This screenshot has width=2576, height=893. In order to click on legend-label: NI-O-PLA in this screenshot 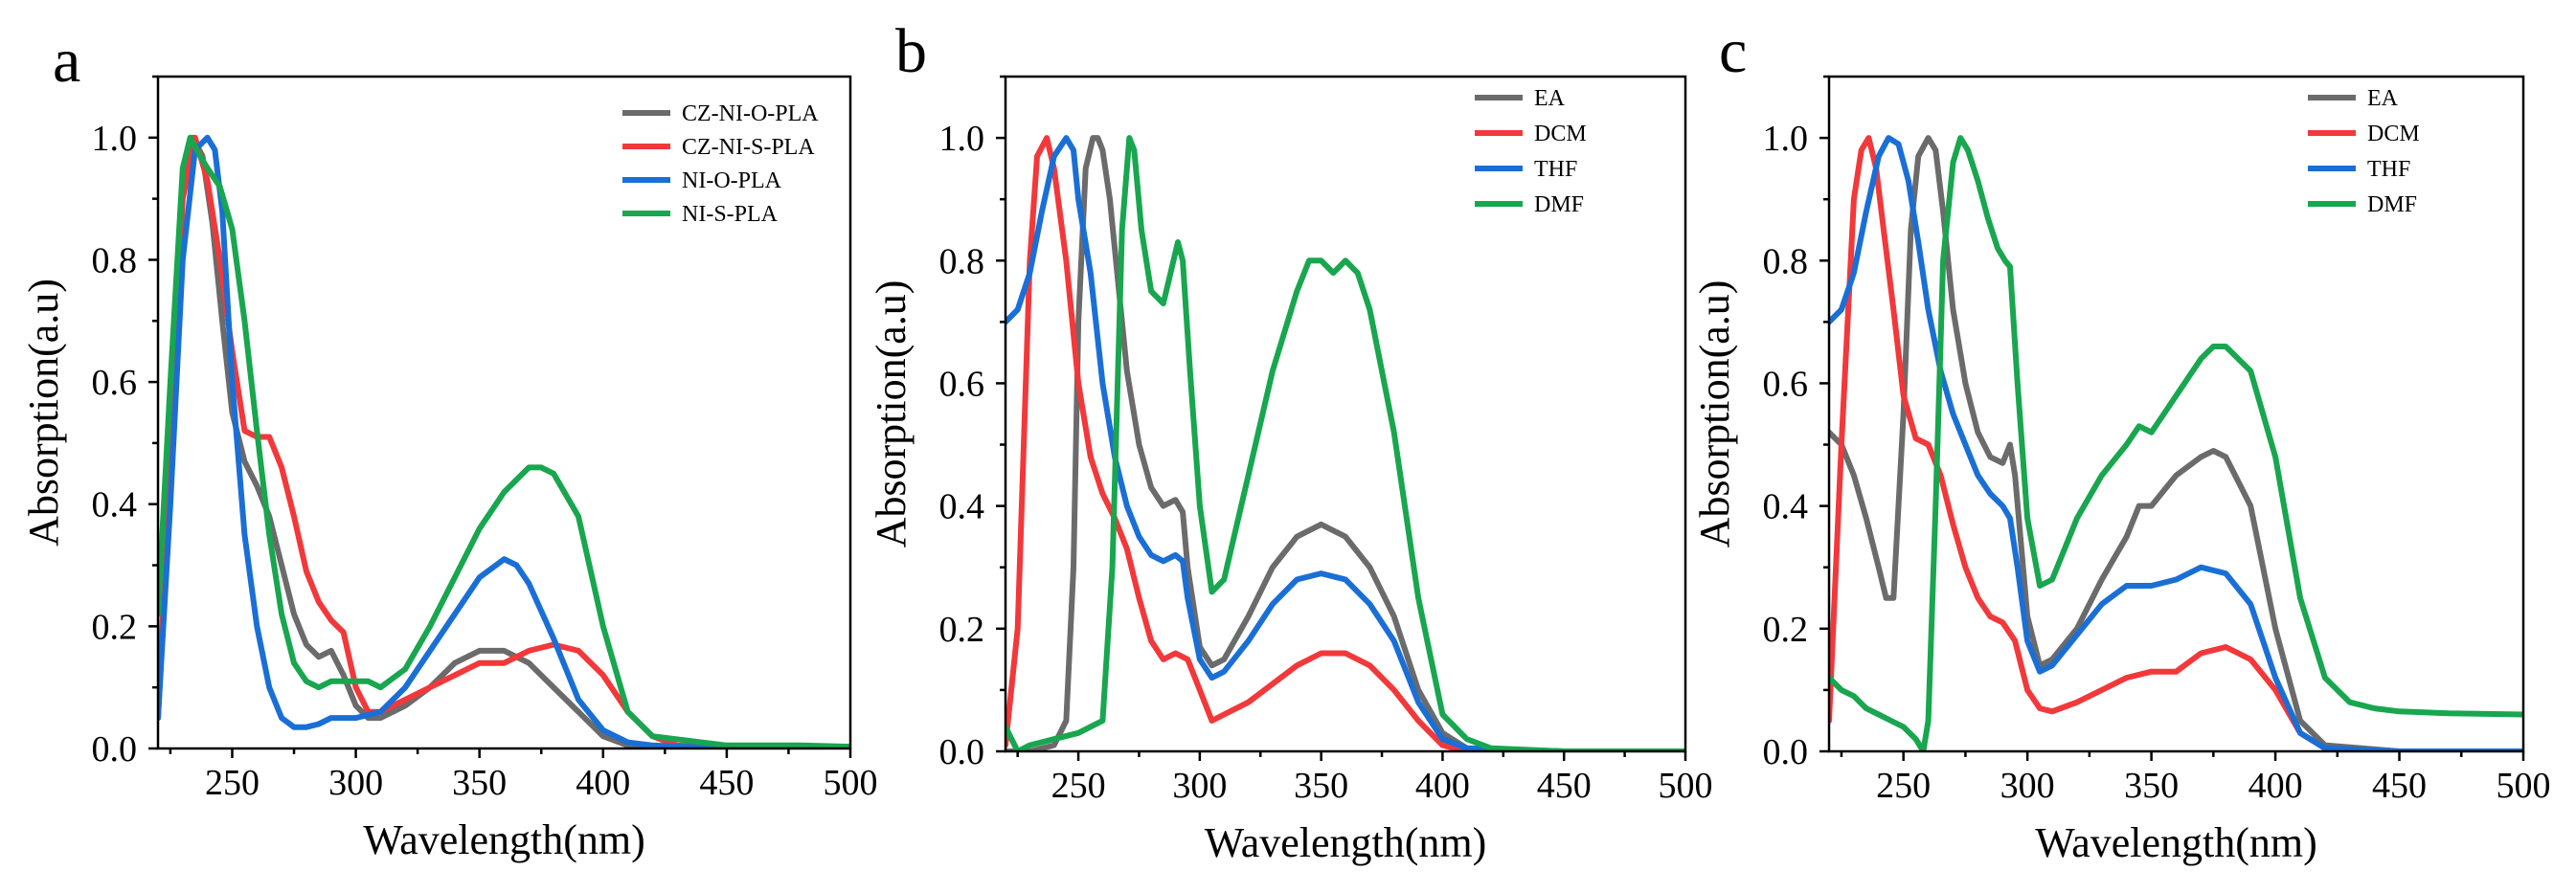, I will do `click(732, 180)`.